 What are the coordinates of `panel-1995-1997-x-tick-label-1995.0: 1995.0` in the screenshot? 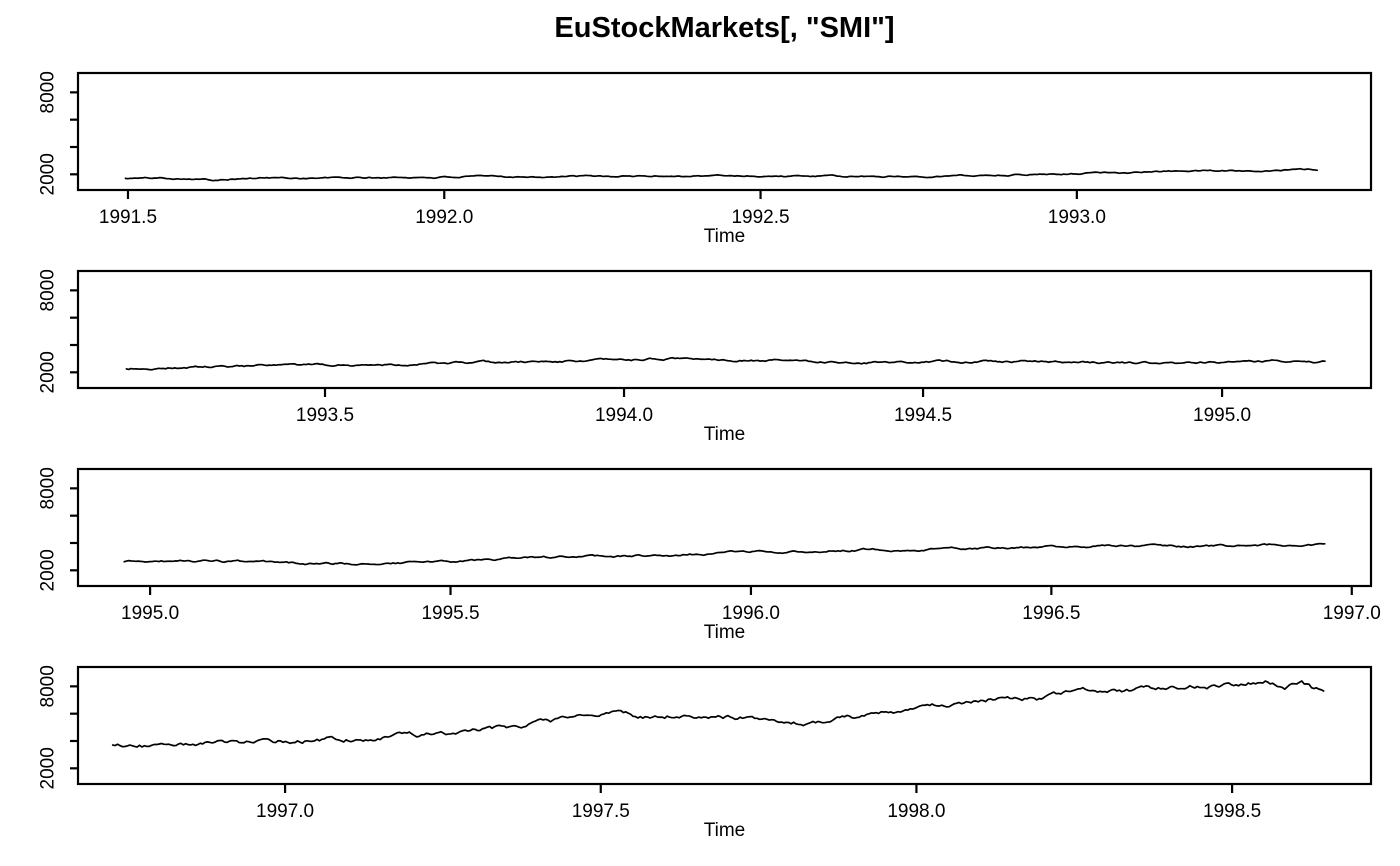 It's located at (150, 613).